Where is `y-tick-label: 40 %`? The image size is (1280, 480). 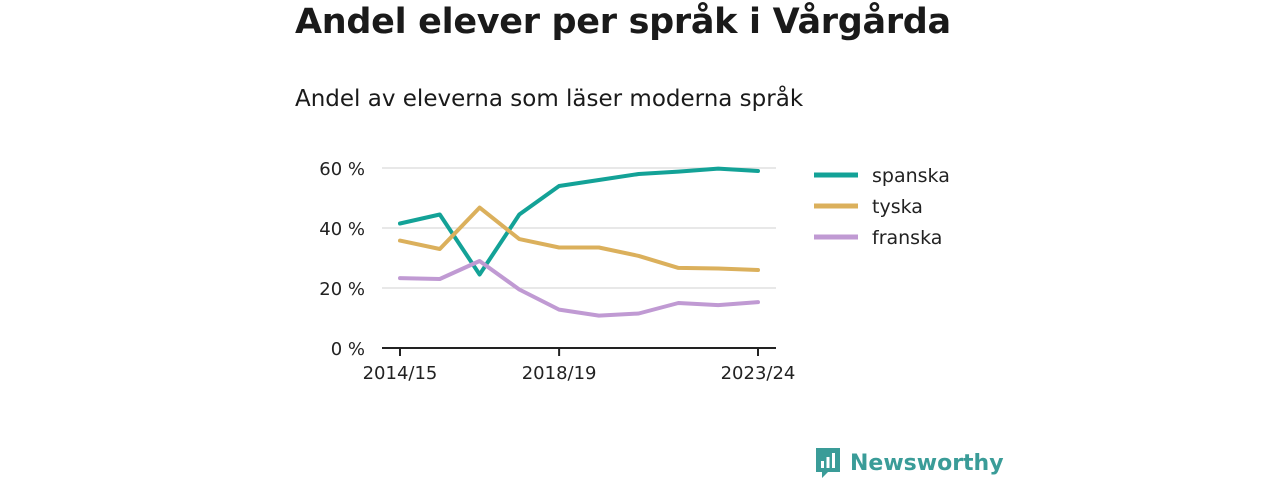
y-tick-label: 40 % is located at coordinates (342, 229).